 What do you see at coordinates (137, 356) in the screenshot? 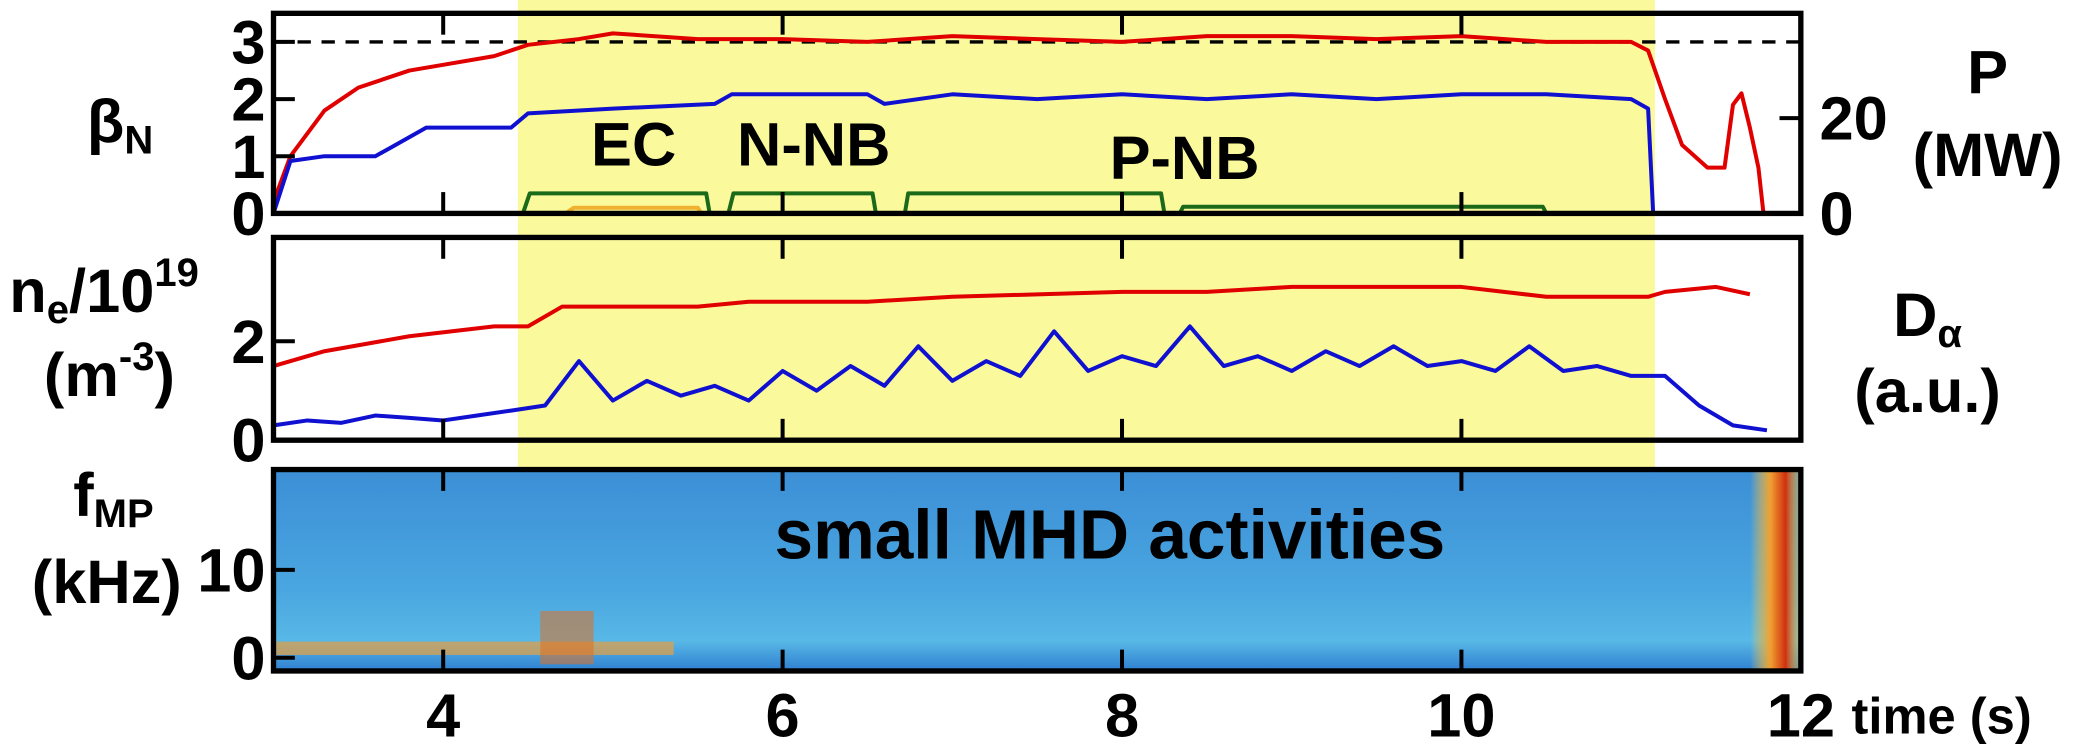
I see `axis-label-part: -3` at bounding box center [137, 356].